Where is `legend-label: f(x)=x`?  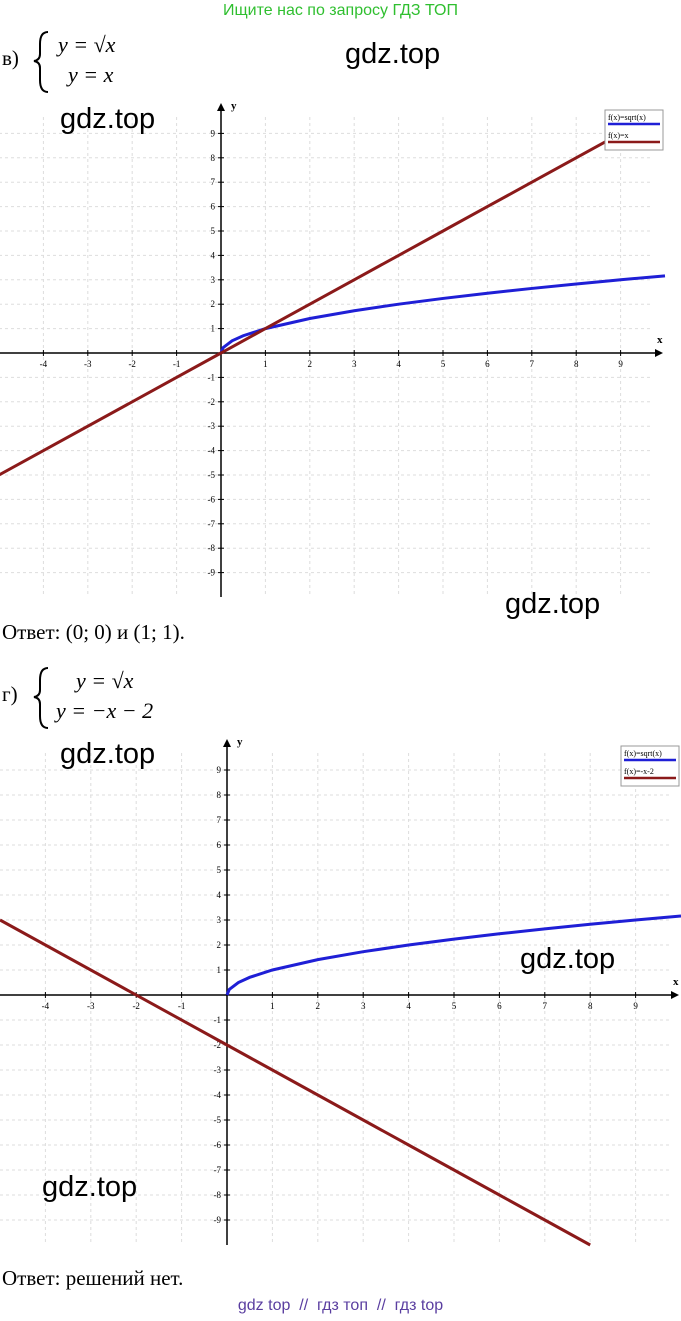
legend-label: f(x)=x is located at coordinates (618, 135).